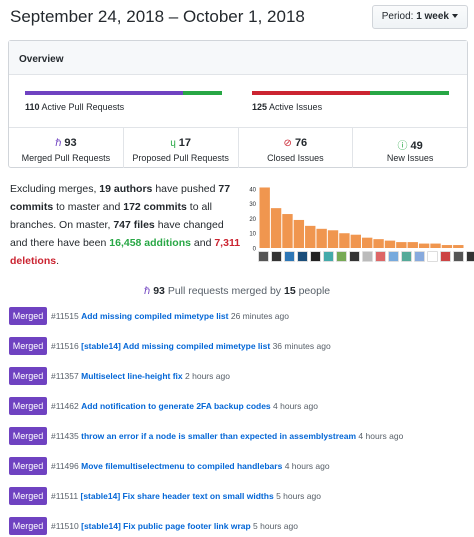 The height and width of the screenshot is (537, 474). I want to click on pr-number: #11515, so click(65, 316).